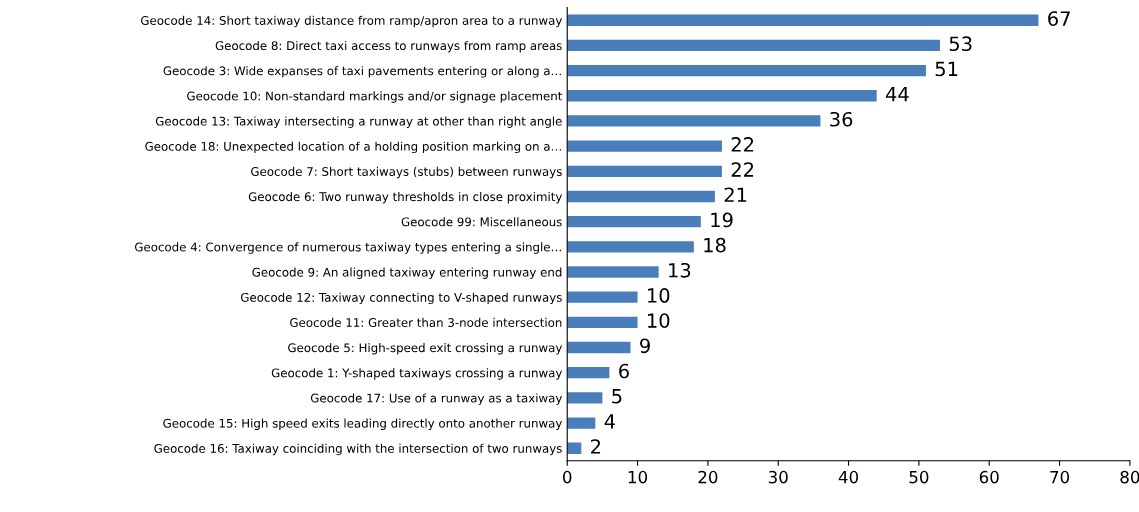  What do you see at coordinates (722, 220) in the screenshot?
I see `data-label: 19` at bounding box center [722, 220].